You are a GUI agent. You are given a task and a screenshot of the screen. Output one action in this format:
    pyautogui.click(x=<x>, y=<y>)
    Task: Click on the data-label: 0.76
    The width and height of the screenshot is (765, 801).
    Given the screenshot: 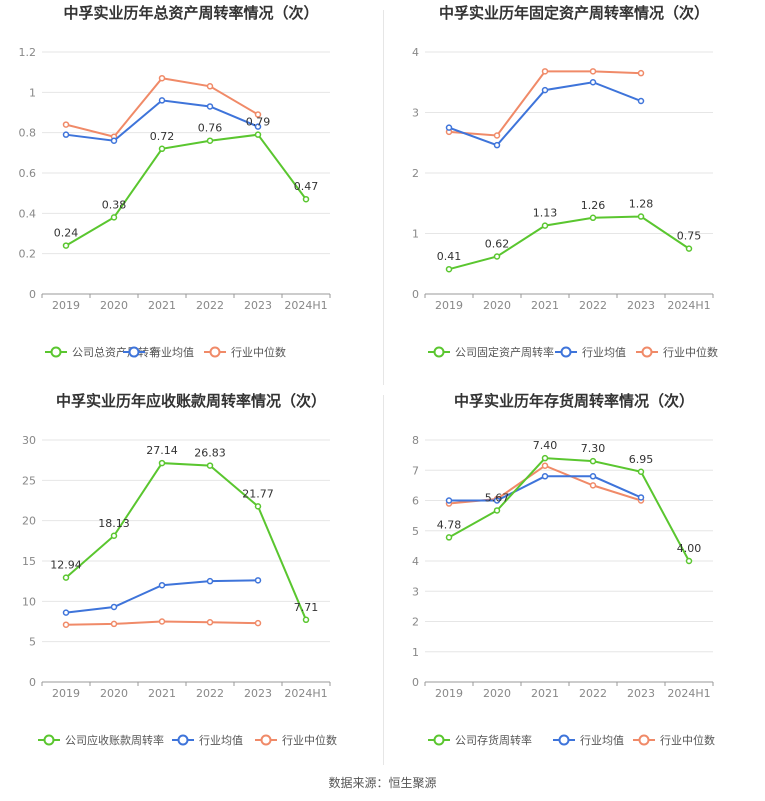 What is the action you would take?
    pyautogui.click(x=210, y=128)
    